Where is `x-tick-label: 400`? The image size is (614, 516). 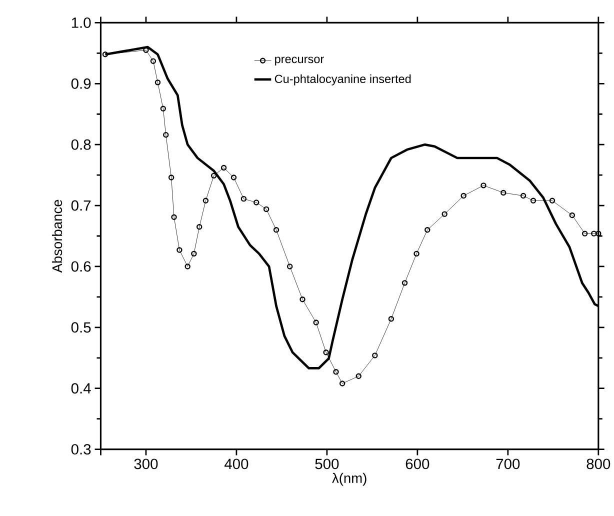 x-tick-label: 400 is located at coordinates (236, 463).